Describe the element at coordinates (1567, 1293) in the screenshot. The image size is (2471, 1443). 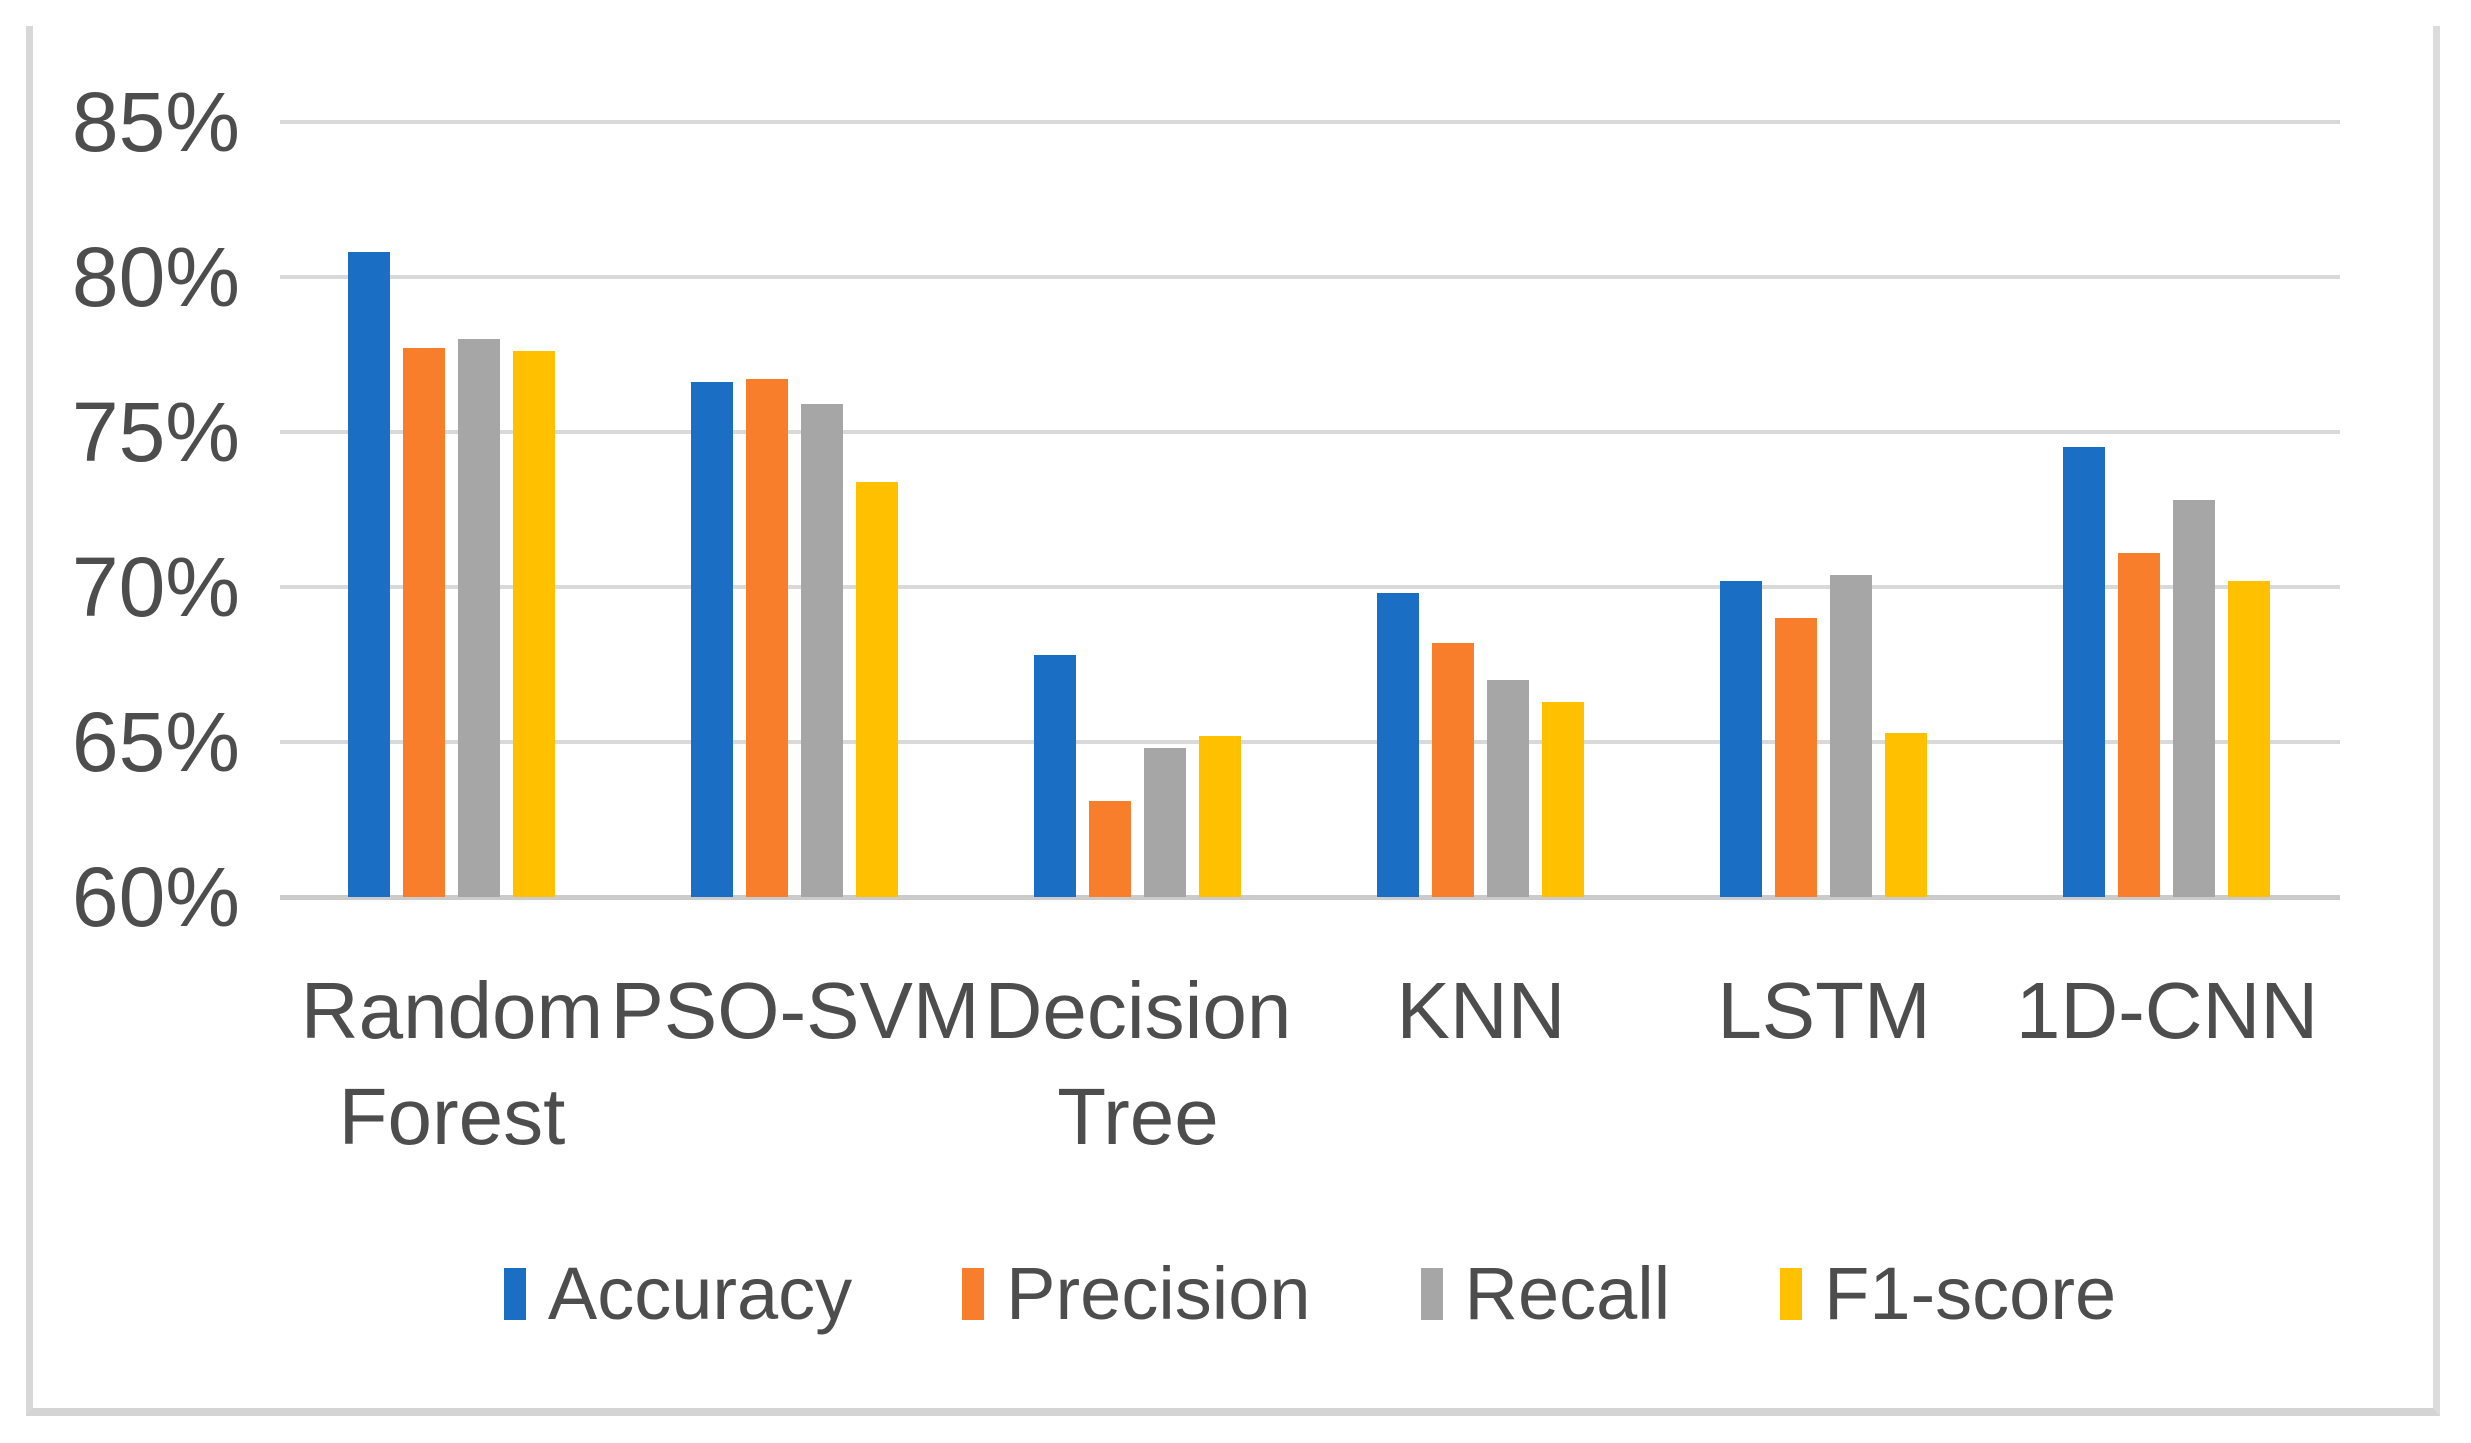
I see `legend-label: Recall` at that location.